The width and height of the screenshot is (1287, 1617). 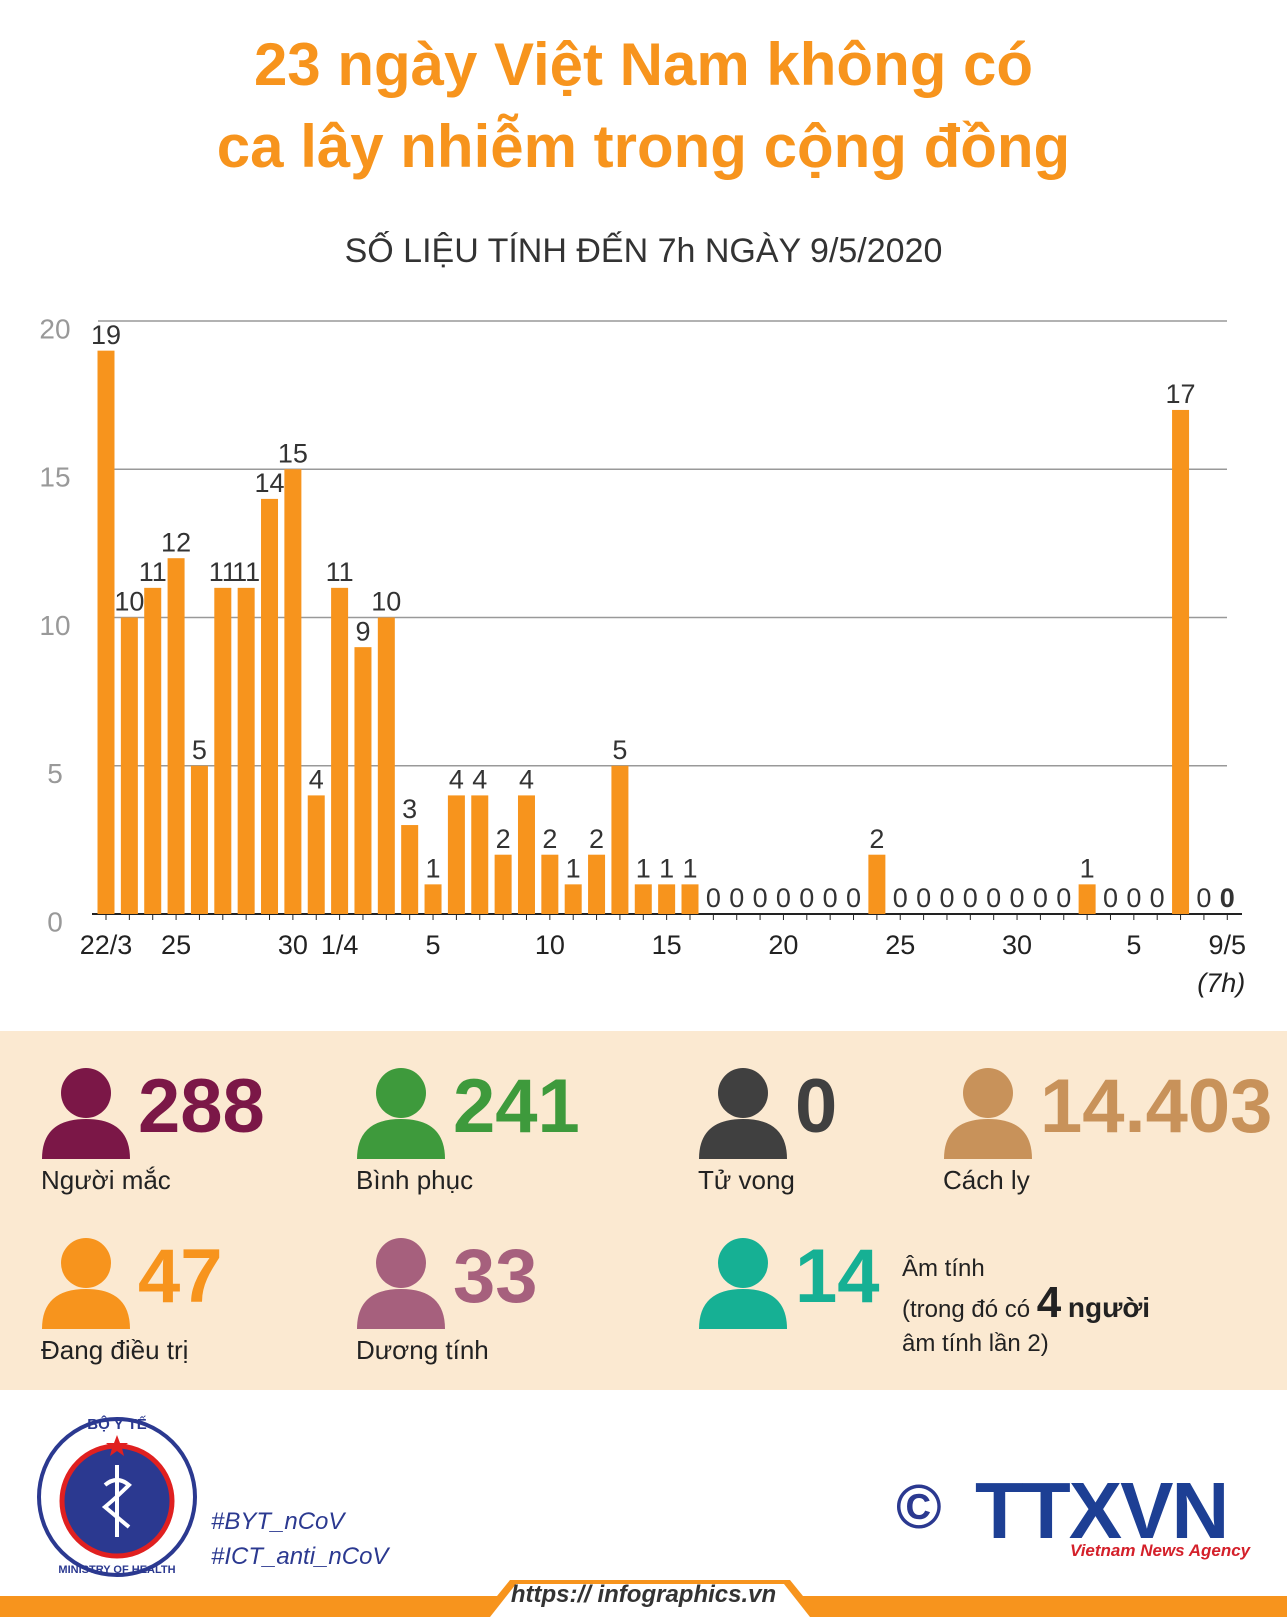 I want to click on stat-value: 14, so click(x=837, y=1276).